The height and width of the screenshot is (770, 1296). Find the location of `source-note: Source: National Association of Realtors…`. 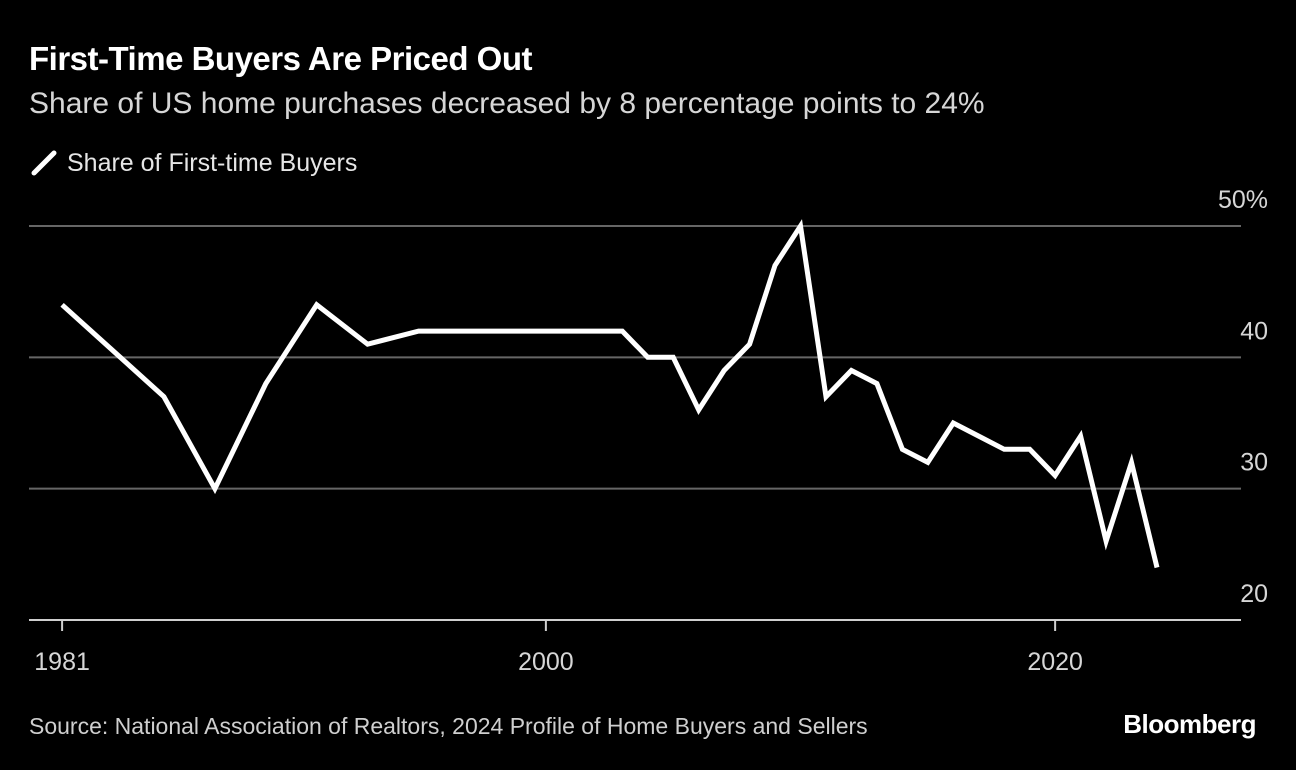

source-note: Source: National Association of Realtors… is located at coordinates (448, 726).